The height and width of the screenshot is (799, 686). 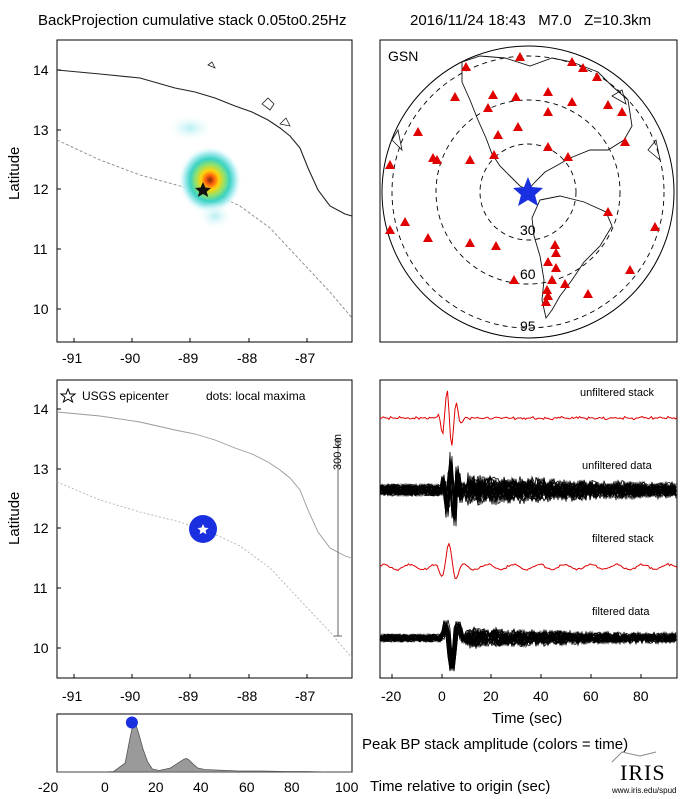 I want to click on peak-xtick-100: 100, so click(x=347, y=787).